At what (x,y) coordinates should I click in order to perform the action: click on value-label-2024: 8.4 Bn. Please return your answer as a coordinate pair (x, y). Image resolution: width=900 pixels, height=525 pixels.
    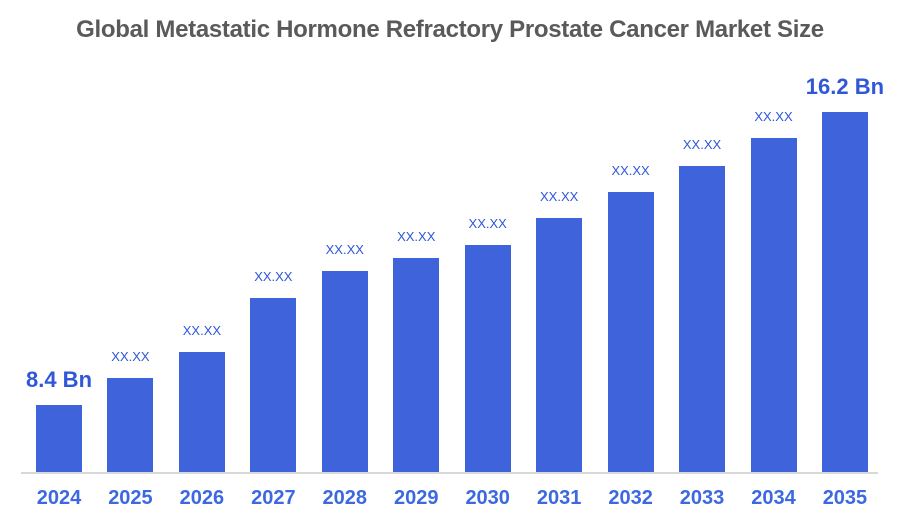
    Looking at the image, I should click on (59, 379).